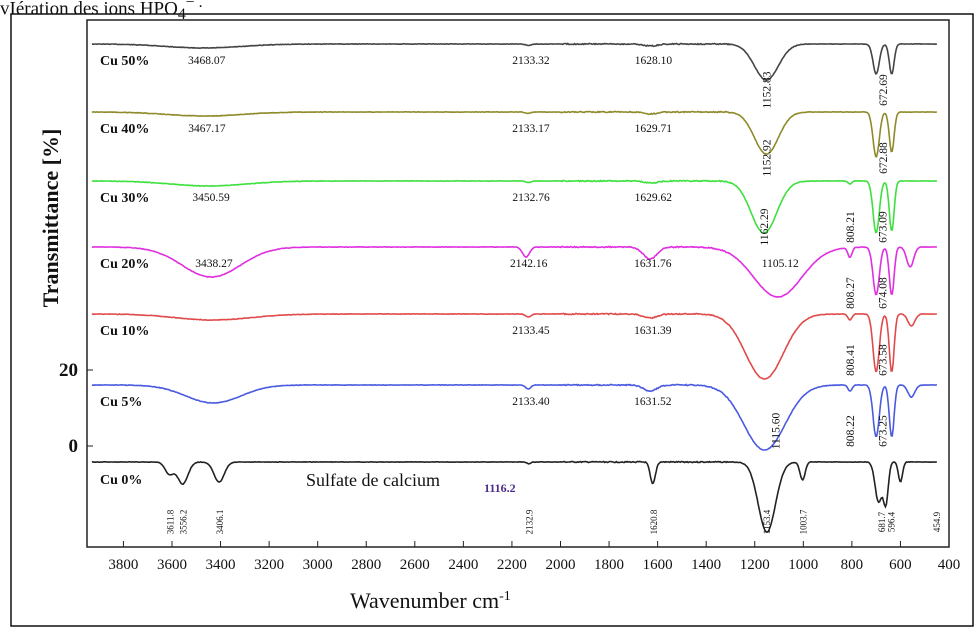 This screenshot has height=628, width=978. I want to click on x-tick-label: 400, so click(949, 565).